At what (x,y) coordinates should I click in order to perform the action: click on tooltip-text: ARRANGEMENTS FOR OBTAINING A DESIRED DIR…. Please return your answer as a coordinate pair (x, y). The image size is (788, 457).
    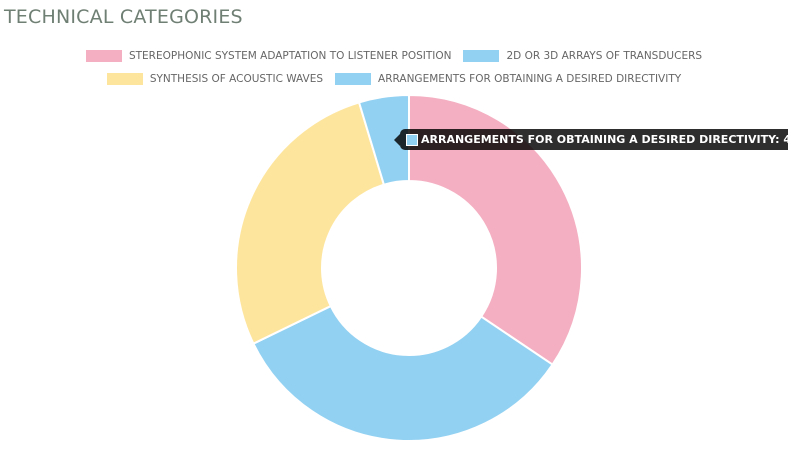
    Looking at the image, I should click on (604, 139).